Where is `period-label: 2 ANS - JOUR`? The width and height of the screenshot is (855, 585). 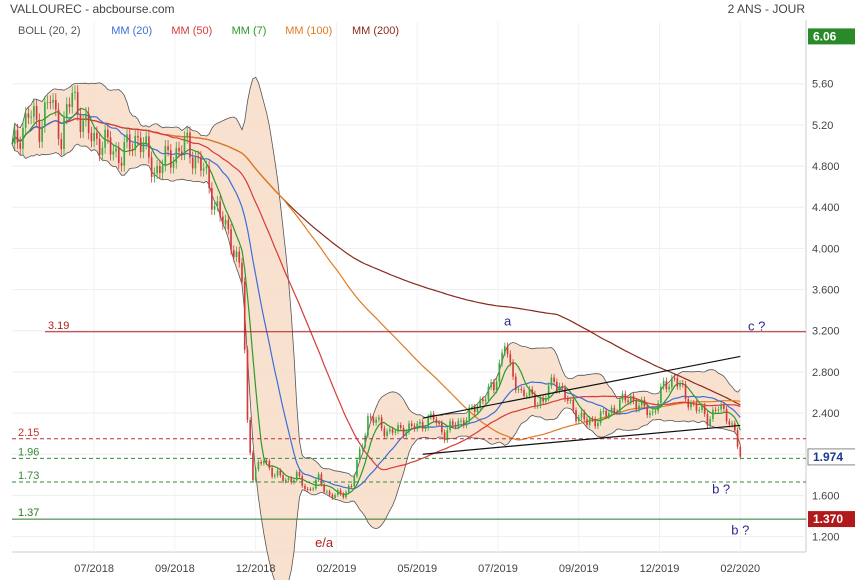
period-label: 2 ANS - JOUR is located at coordinates (767, 9).